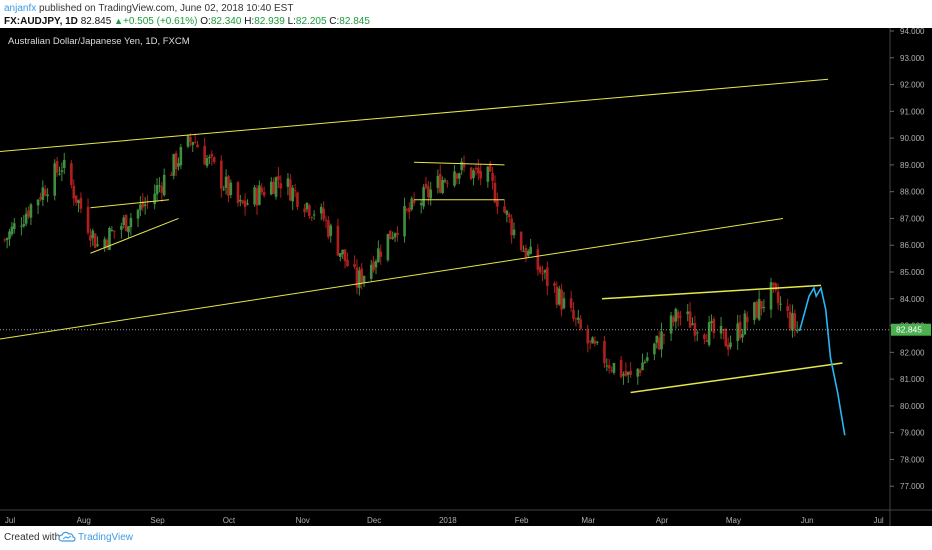  Describe the element at coordinates (912, 299) in the screenshot. I see `y-tick-label: 84.000` at that location.